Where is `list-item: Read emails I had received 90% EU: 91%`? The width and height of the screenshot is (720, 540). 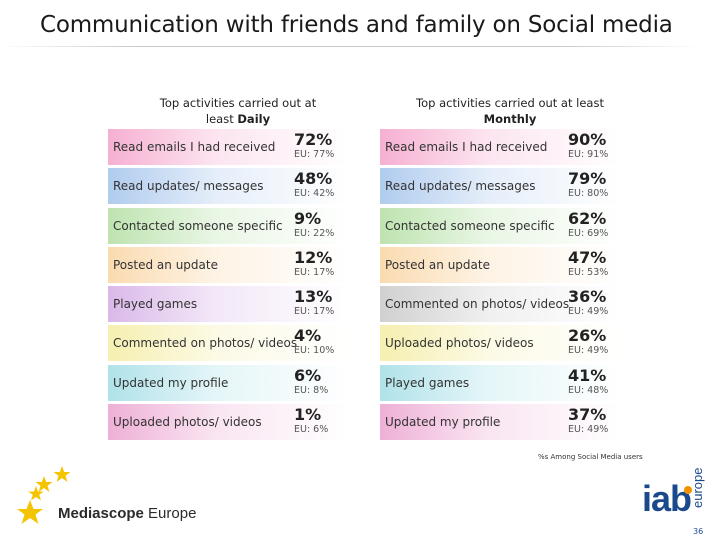 list-item: Read emails I had received 90% EU: 91% is located at coordinates (500, 147).